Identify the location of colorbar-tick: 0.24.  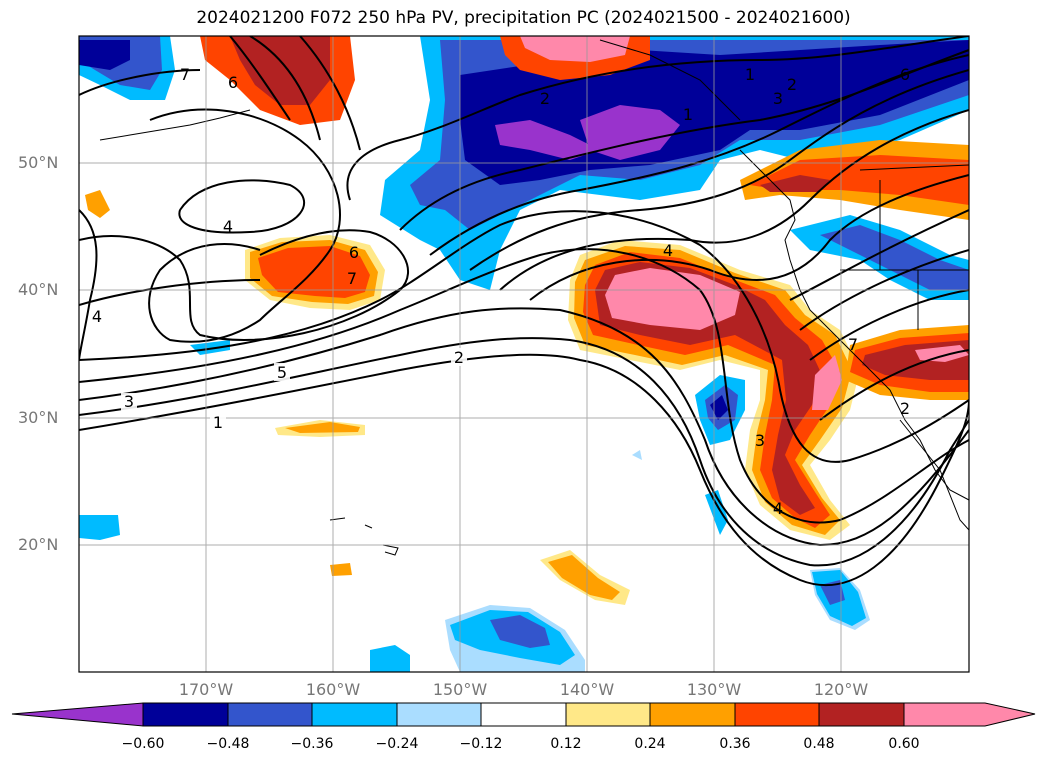
(650, 744).